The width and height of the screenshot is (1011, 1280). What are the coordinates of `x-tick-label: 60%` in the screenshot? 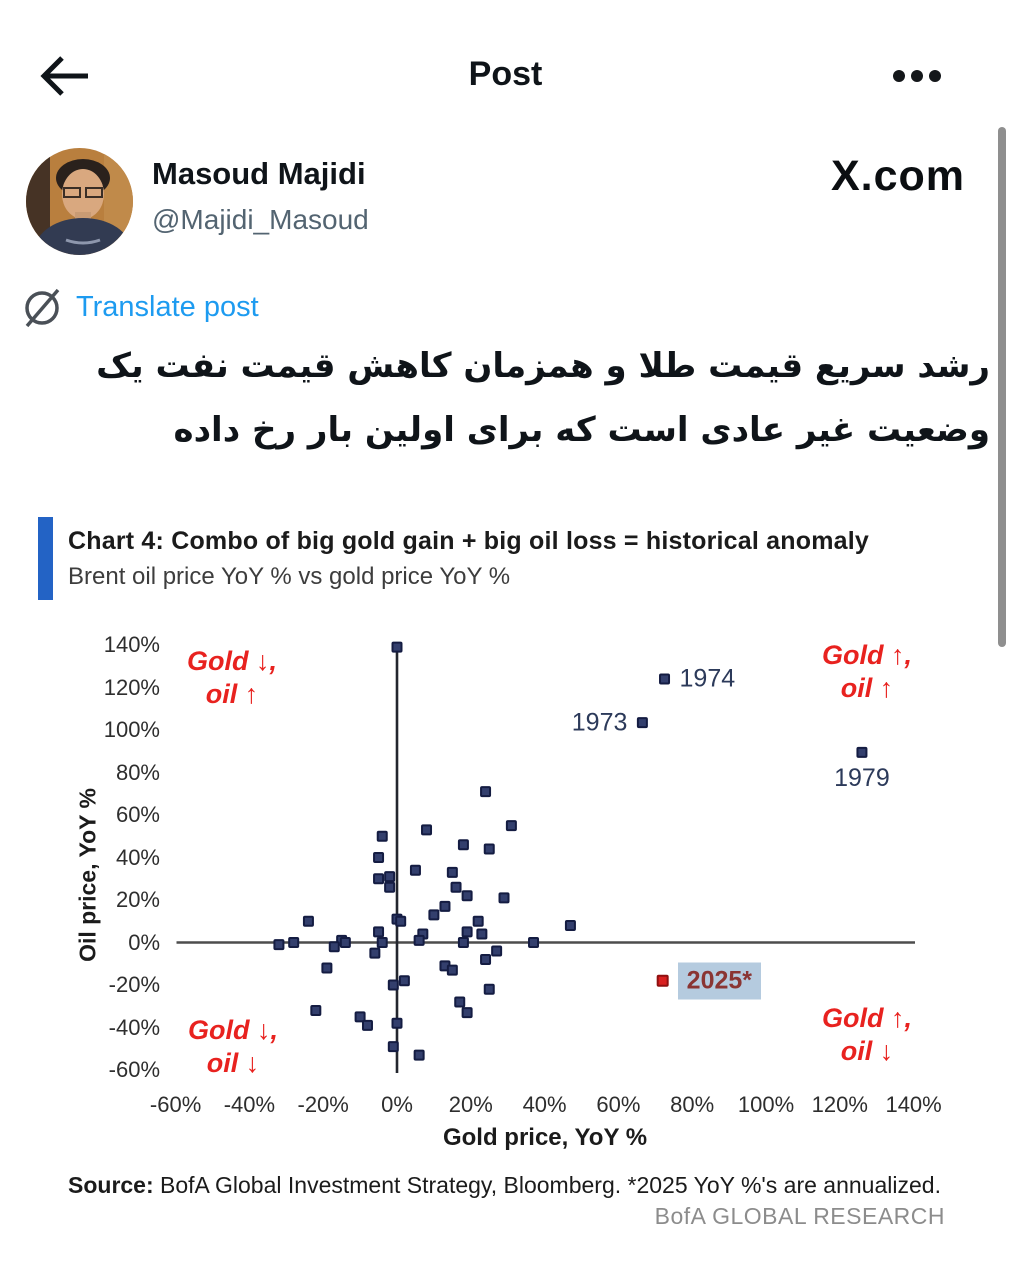 It's located at (618, 1104).